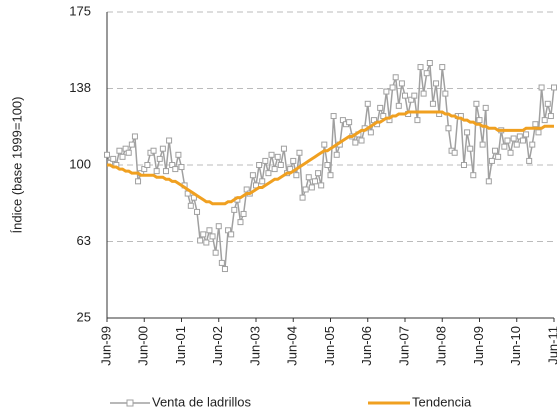 The width and height of the screenshot is (557, 412). Describe the element at coordinates (84, 240) in the screenshot. I see `y-tick-label: 63` at that location.